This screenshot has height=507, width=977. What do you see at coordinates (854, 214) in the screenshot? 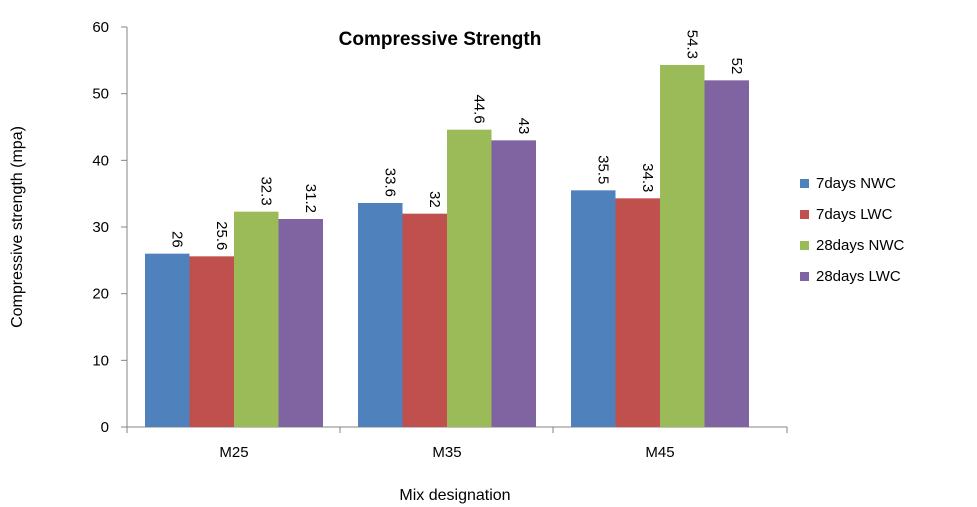
I see `legend-label: 7days LWC` at bounding box center [854, 214].